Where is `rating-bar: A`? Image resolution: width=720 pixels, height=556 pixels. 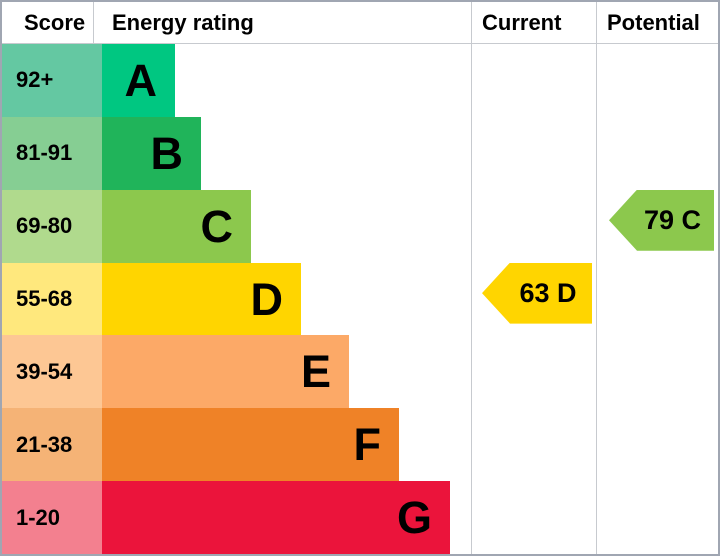
rating-bar: A is located at coordinates (138, 80).